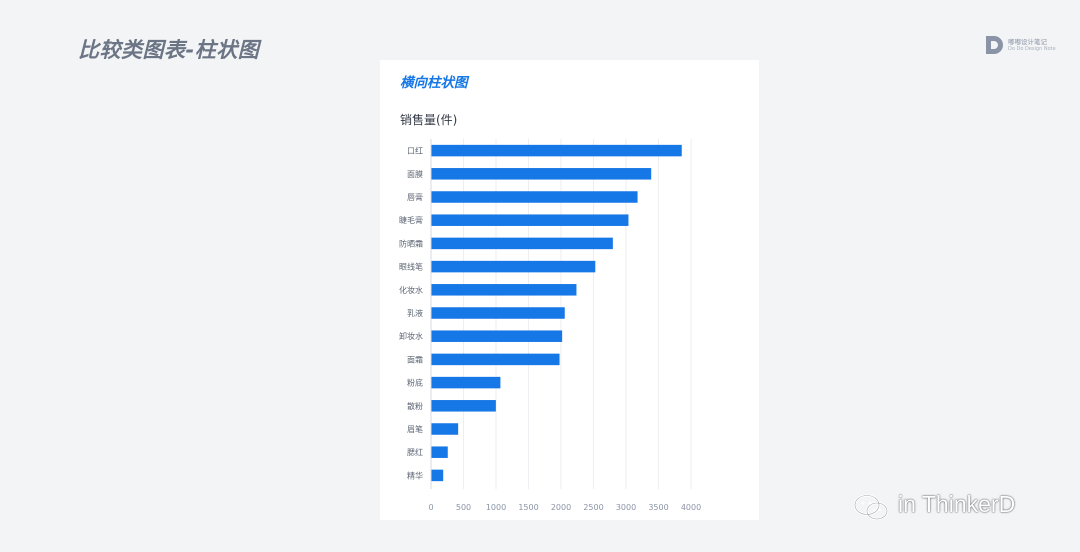 This screenshot has width=1080, height=552. I want to click on y-category-label: 精华, so click(415, 475).